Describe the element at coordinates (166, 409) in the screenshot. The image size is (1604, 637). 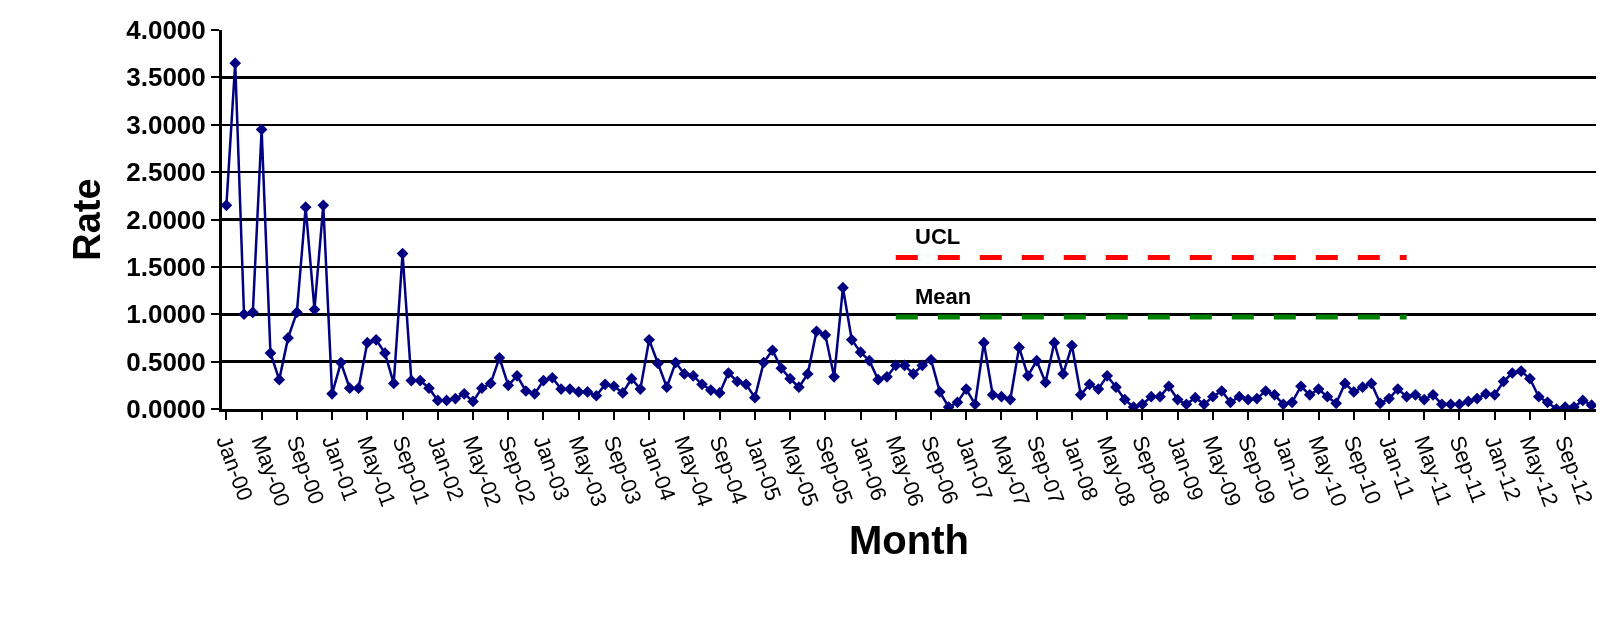
I see `y-tick-label: 0.0000` at that location.